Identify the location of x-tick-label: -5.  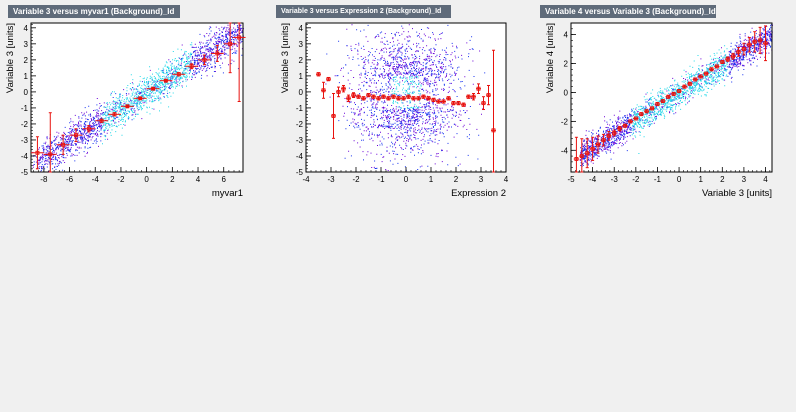
(571, 179).